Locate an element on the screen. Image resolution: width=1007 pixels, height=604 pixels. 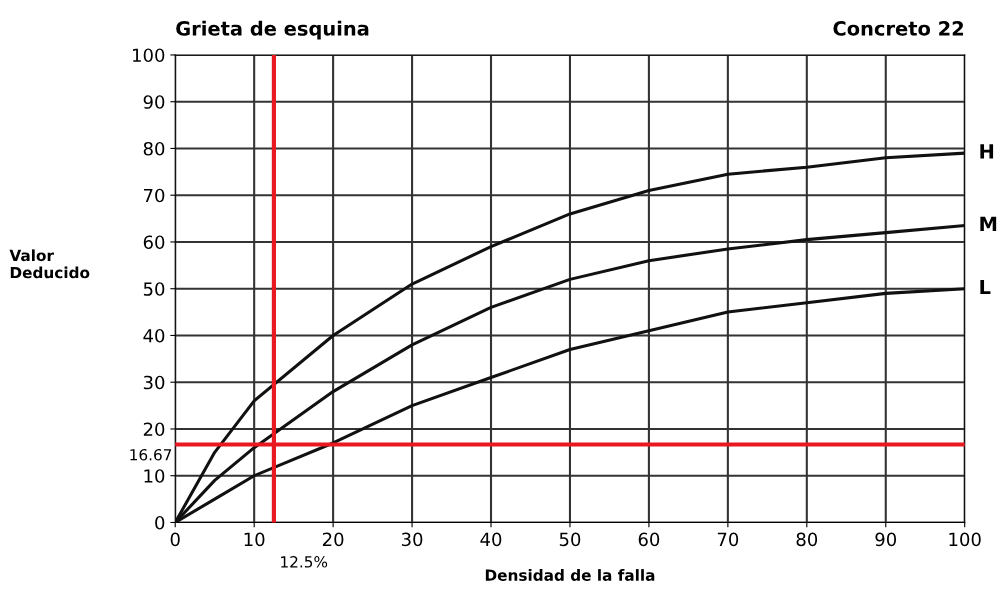
ref-line-label: 12.5% is located at coordinates (304, 562).